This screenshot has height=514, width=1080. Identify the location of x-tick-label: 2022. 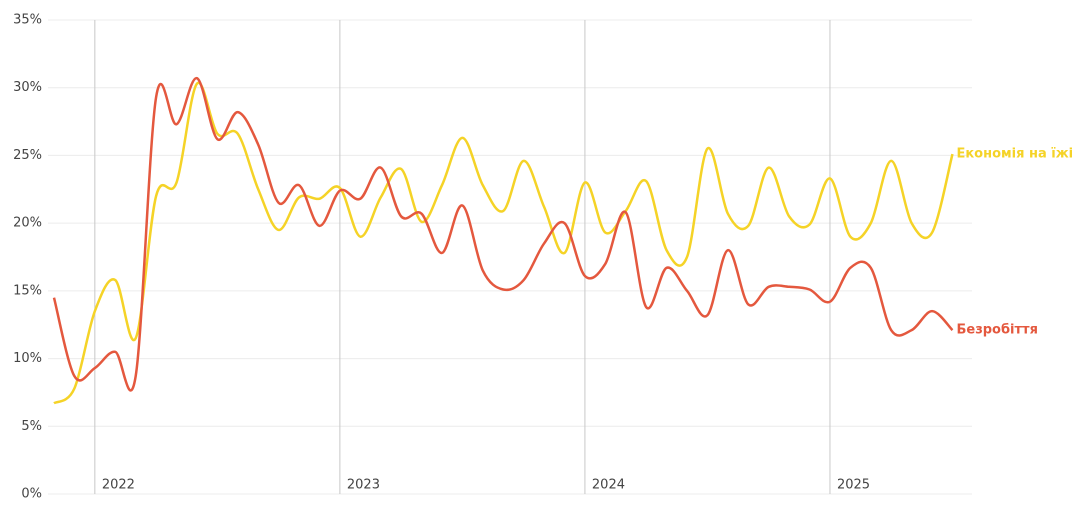
(118, 485).